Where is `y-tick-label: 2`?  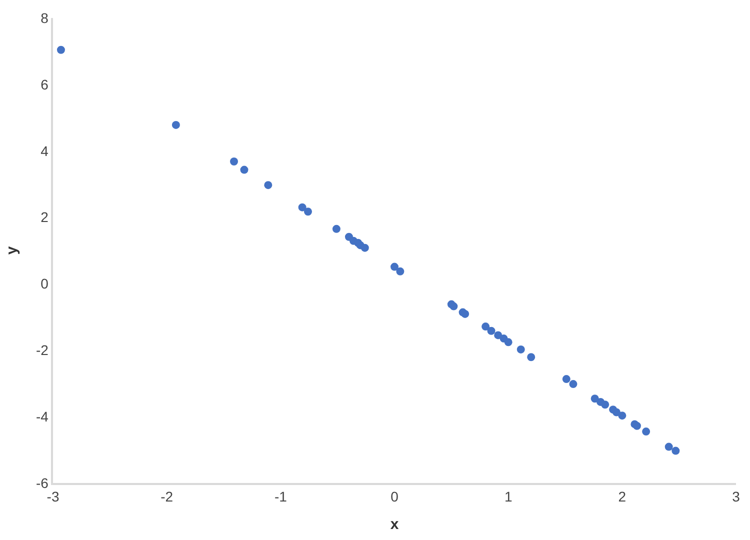 y-tick-label: 2 is located at coordinates (44, 217).